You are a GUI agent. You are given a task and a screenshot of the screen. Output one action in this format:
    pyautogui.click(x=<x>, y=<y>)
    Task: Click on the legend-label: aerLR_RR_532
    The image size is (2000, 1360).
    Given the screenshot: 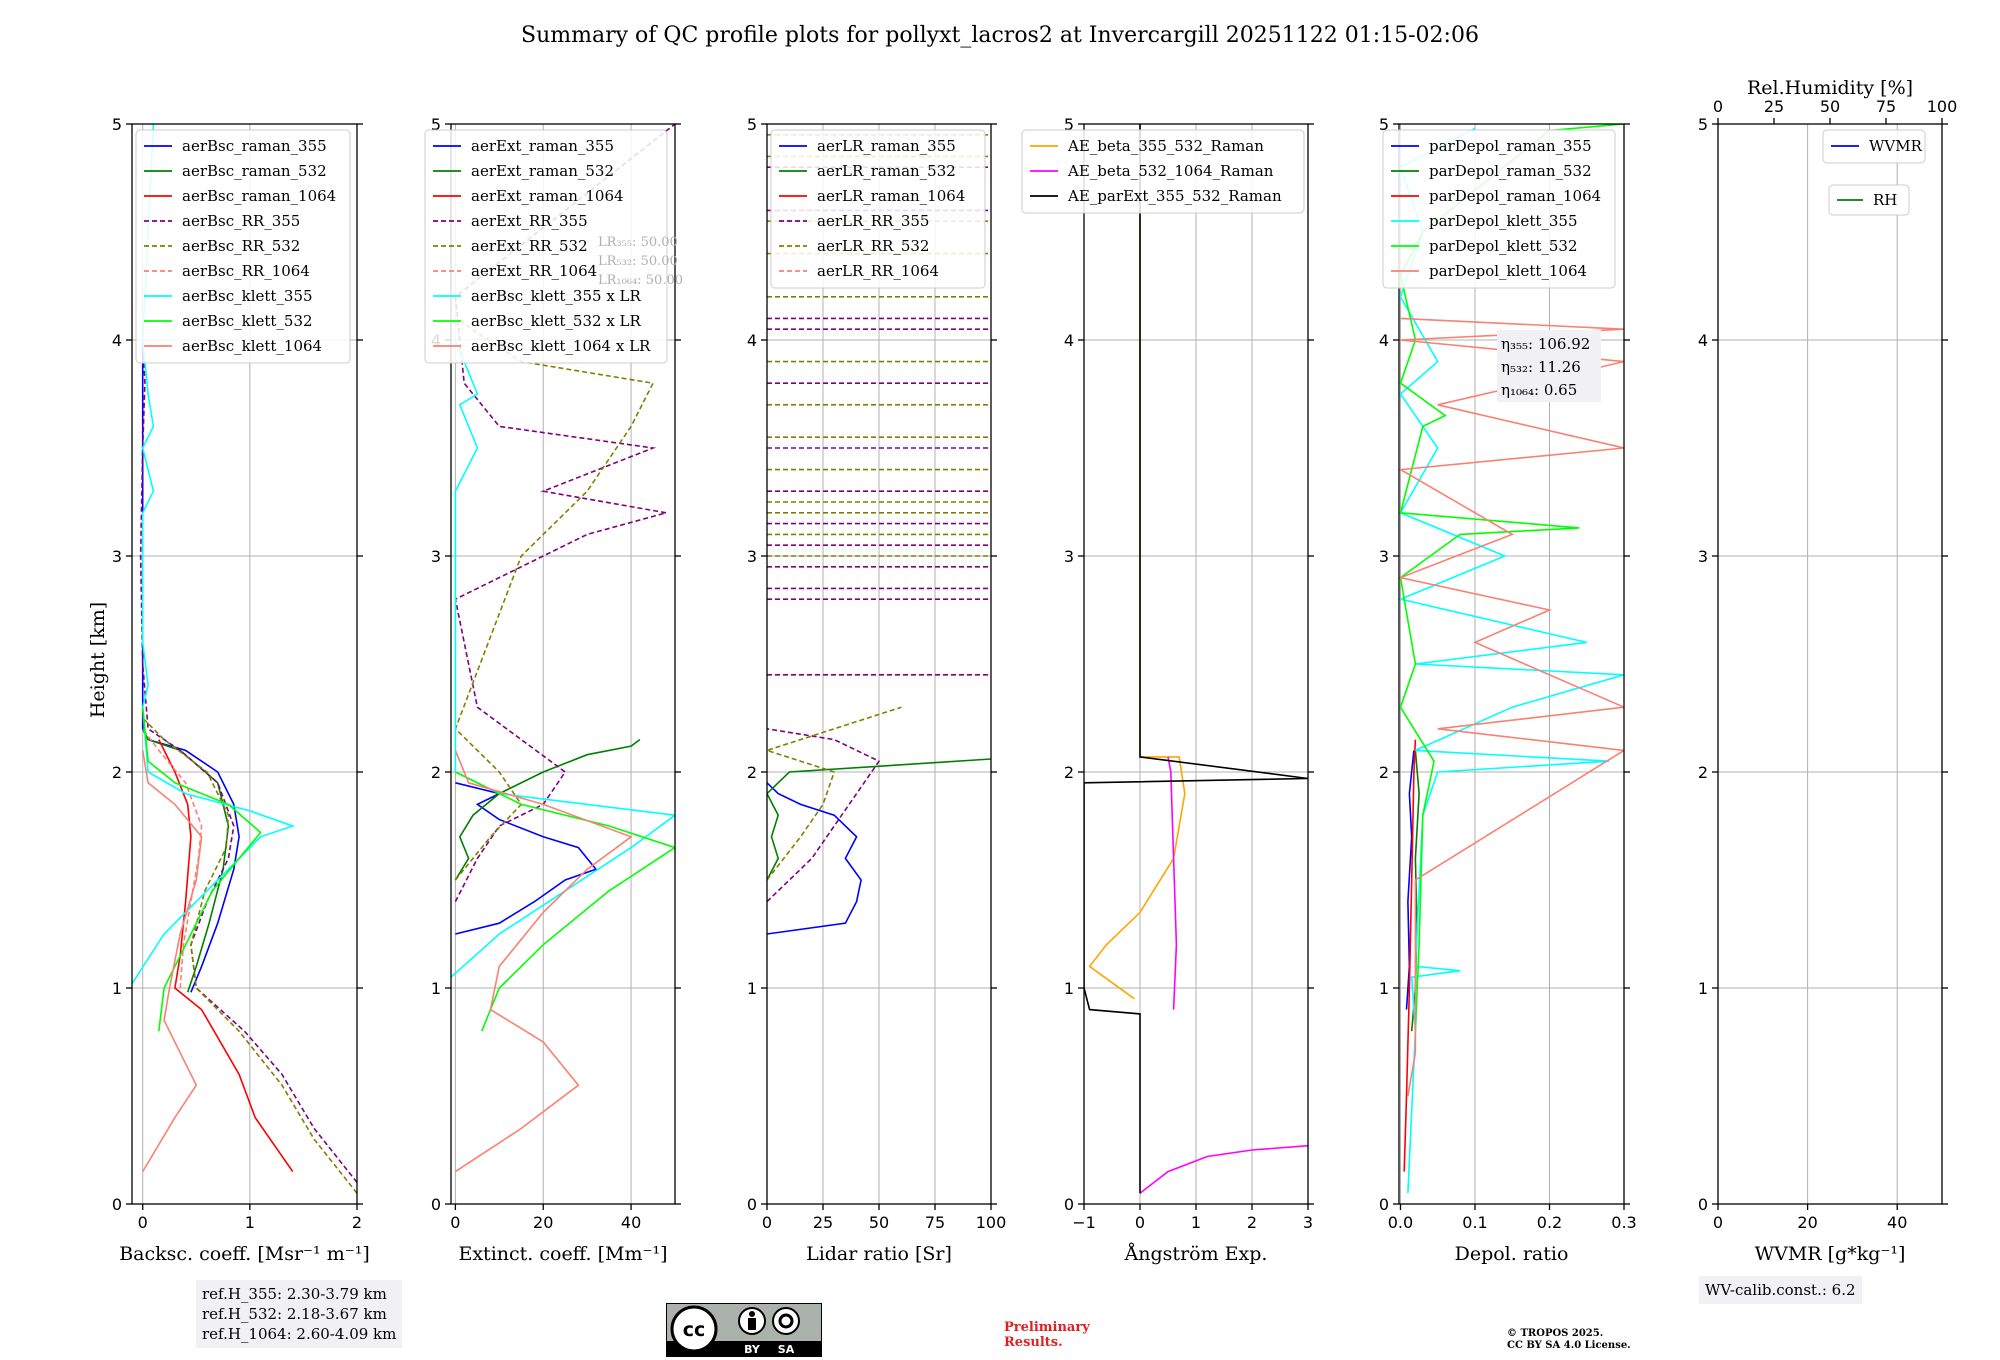 What is the action you would take?
    pyautogui.click(x=873, y=246)
    